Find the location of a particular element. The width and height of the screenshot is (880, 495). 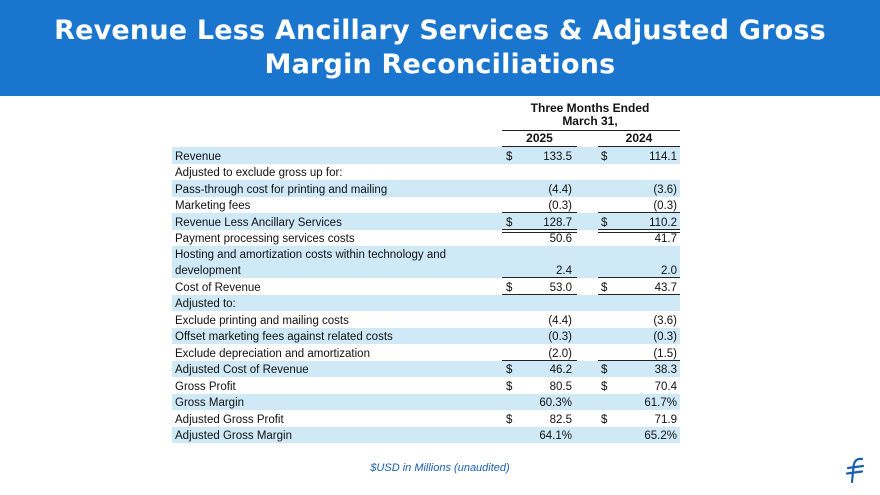

row-label: Gross Margin is located at coordinates (210, 403).